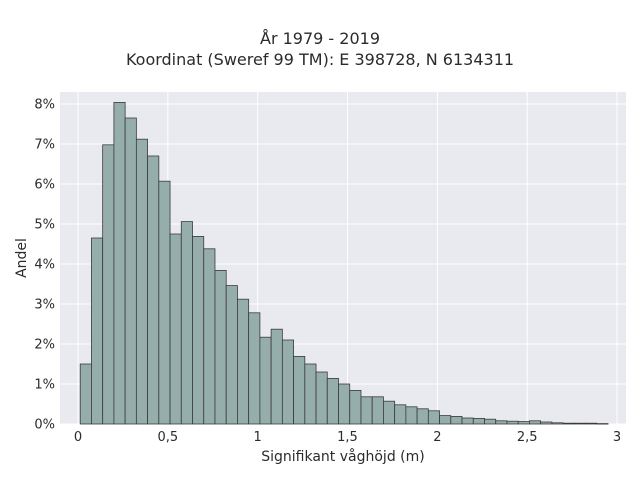  I want to click on y-tick-label: 7%, so click(44, 145).